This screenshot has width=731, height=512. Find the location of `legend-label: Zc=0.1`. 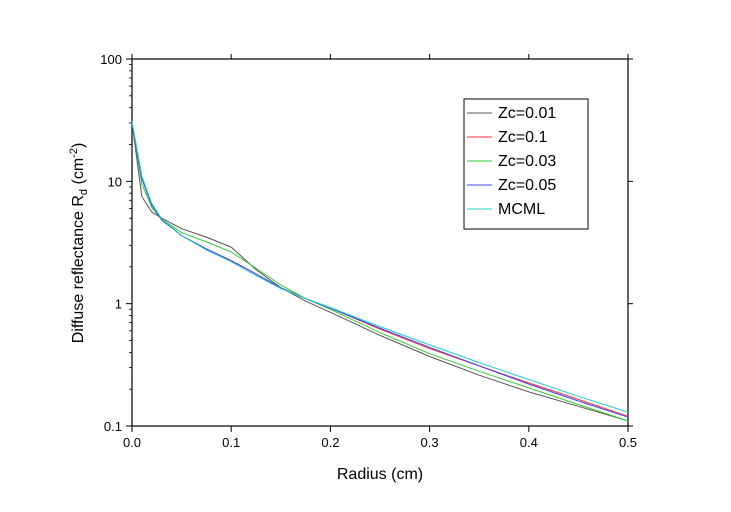

legend-label: Zc=0.1 is located at coordinates (522, 137).